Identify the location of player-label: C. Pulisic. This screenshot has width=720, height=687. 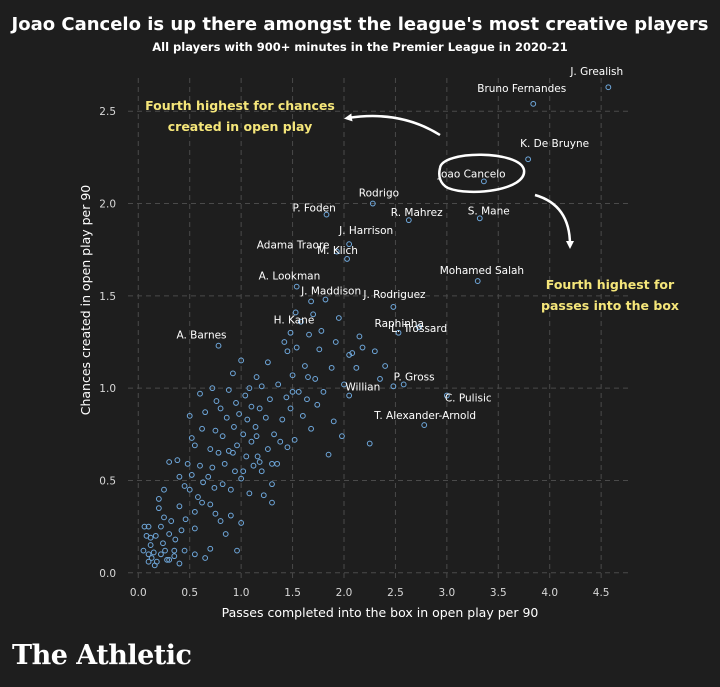
(468, 399).